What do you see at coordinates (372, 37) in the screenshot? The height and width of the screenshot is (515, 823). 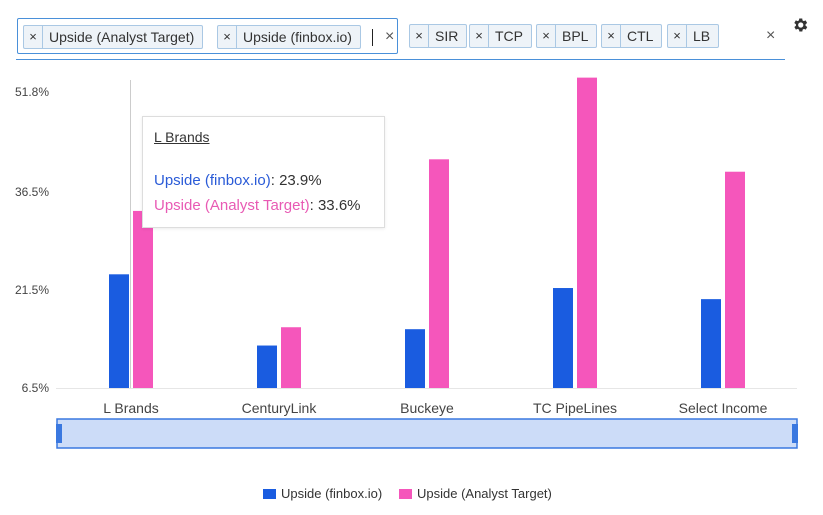 I see `text-cursor` at bounding box center [372, 37].